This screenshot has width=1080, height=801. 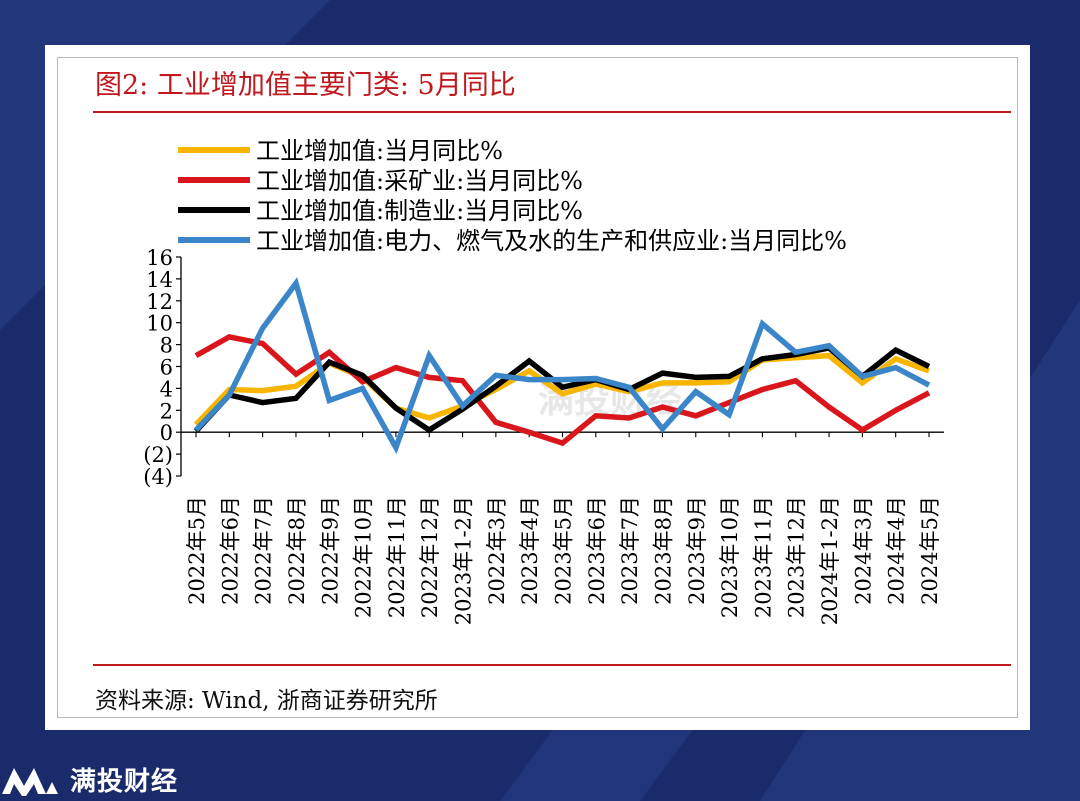 What do you see at coordinates (419, 181) in the screenshot?
I see `legend-label-2: 工业增加值:采矿业:当月同比%` at bounding box center [419, 181].